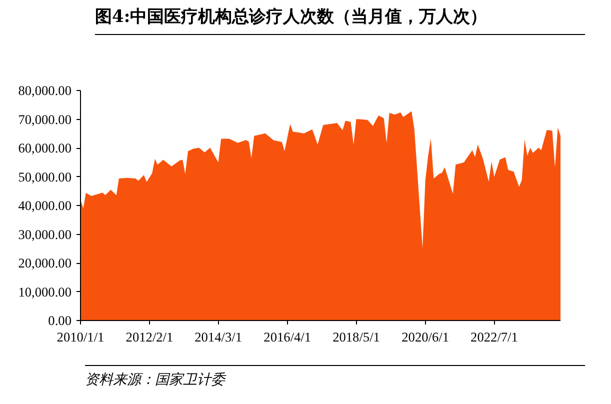 The height and width of the screenshot is (404, 611). I want to click on y-tick-label: 20,000.00, so click(45, 263).